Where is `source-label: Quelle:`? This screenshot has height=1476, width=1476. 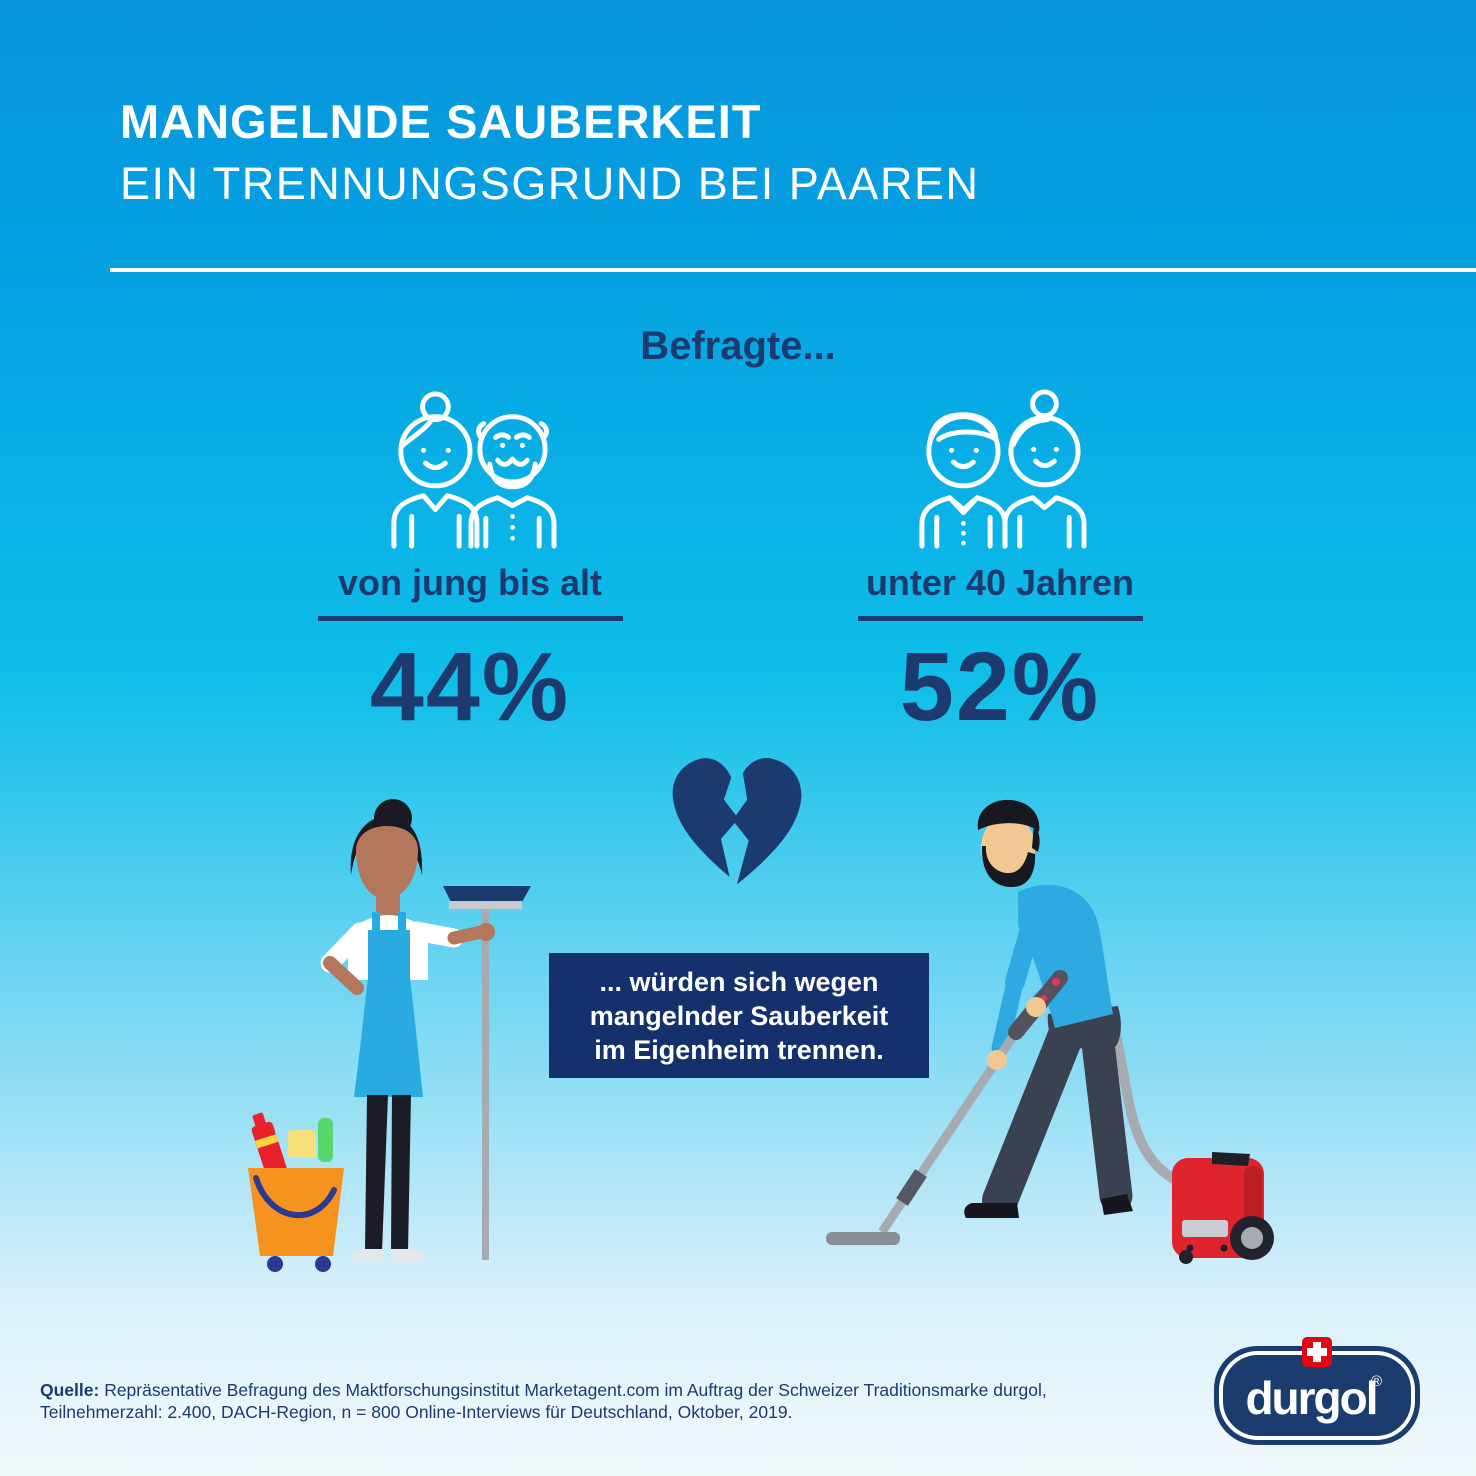
source-label: Quelle: is located at coordinates (70, 1390).